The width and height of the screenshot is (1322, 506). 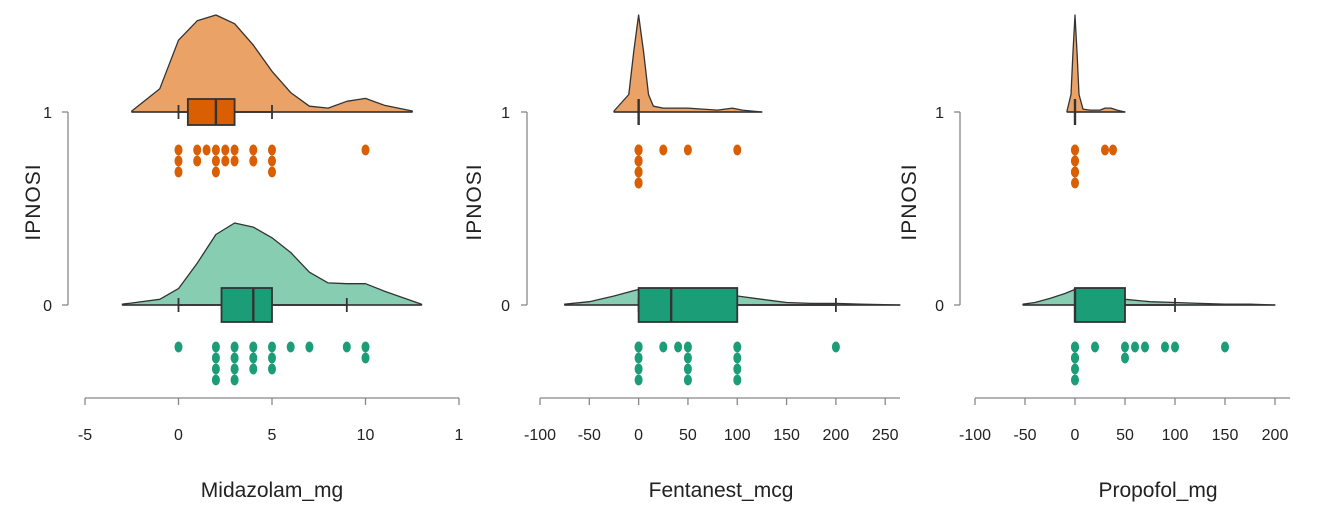 I want to click on x-tick-label: 5, so click(x=272, y=435).